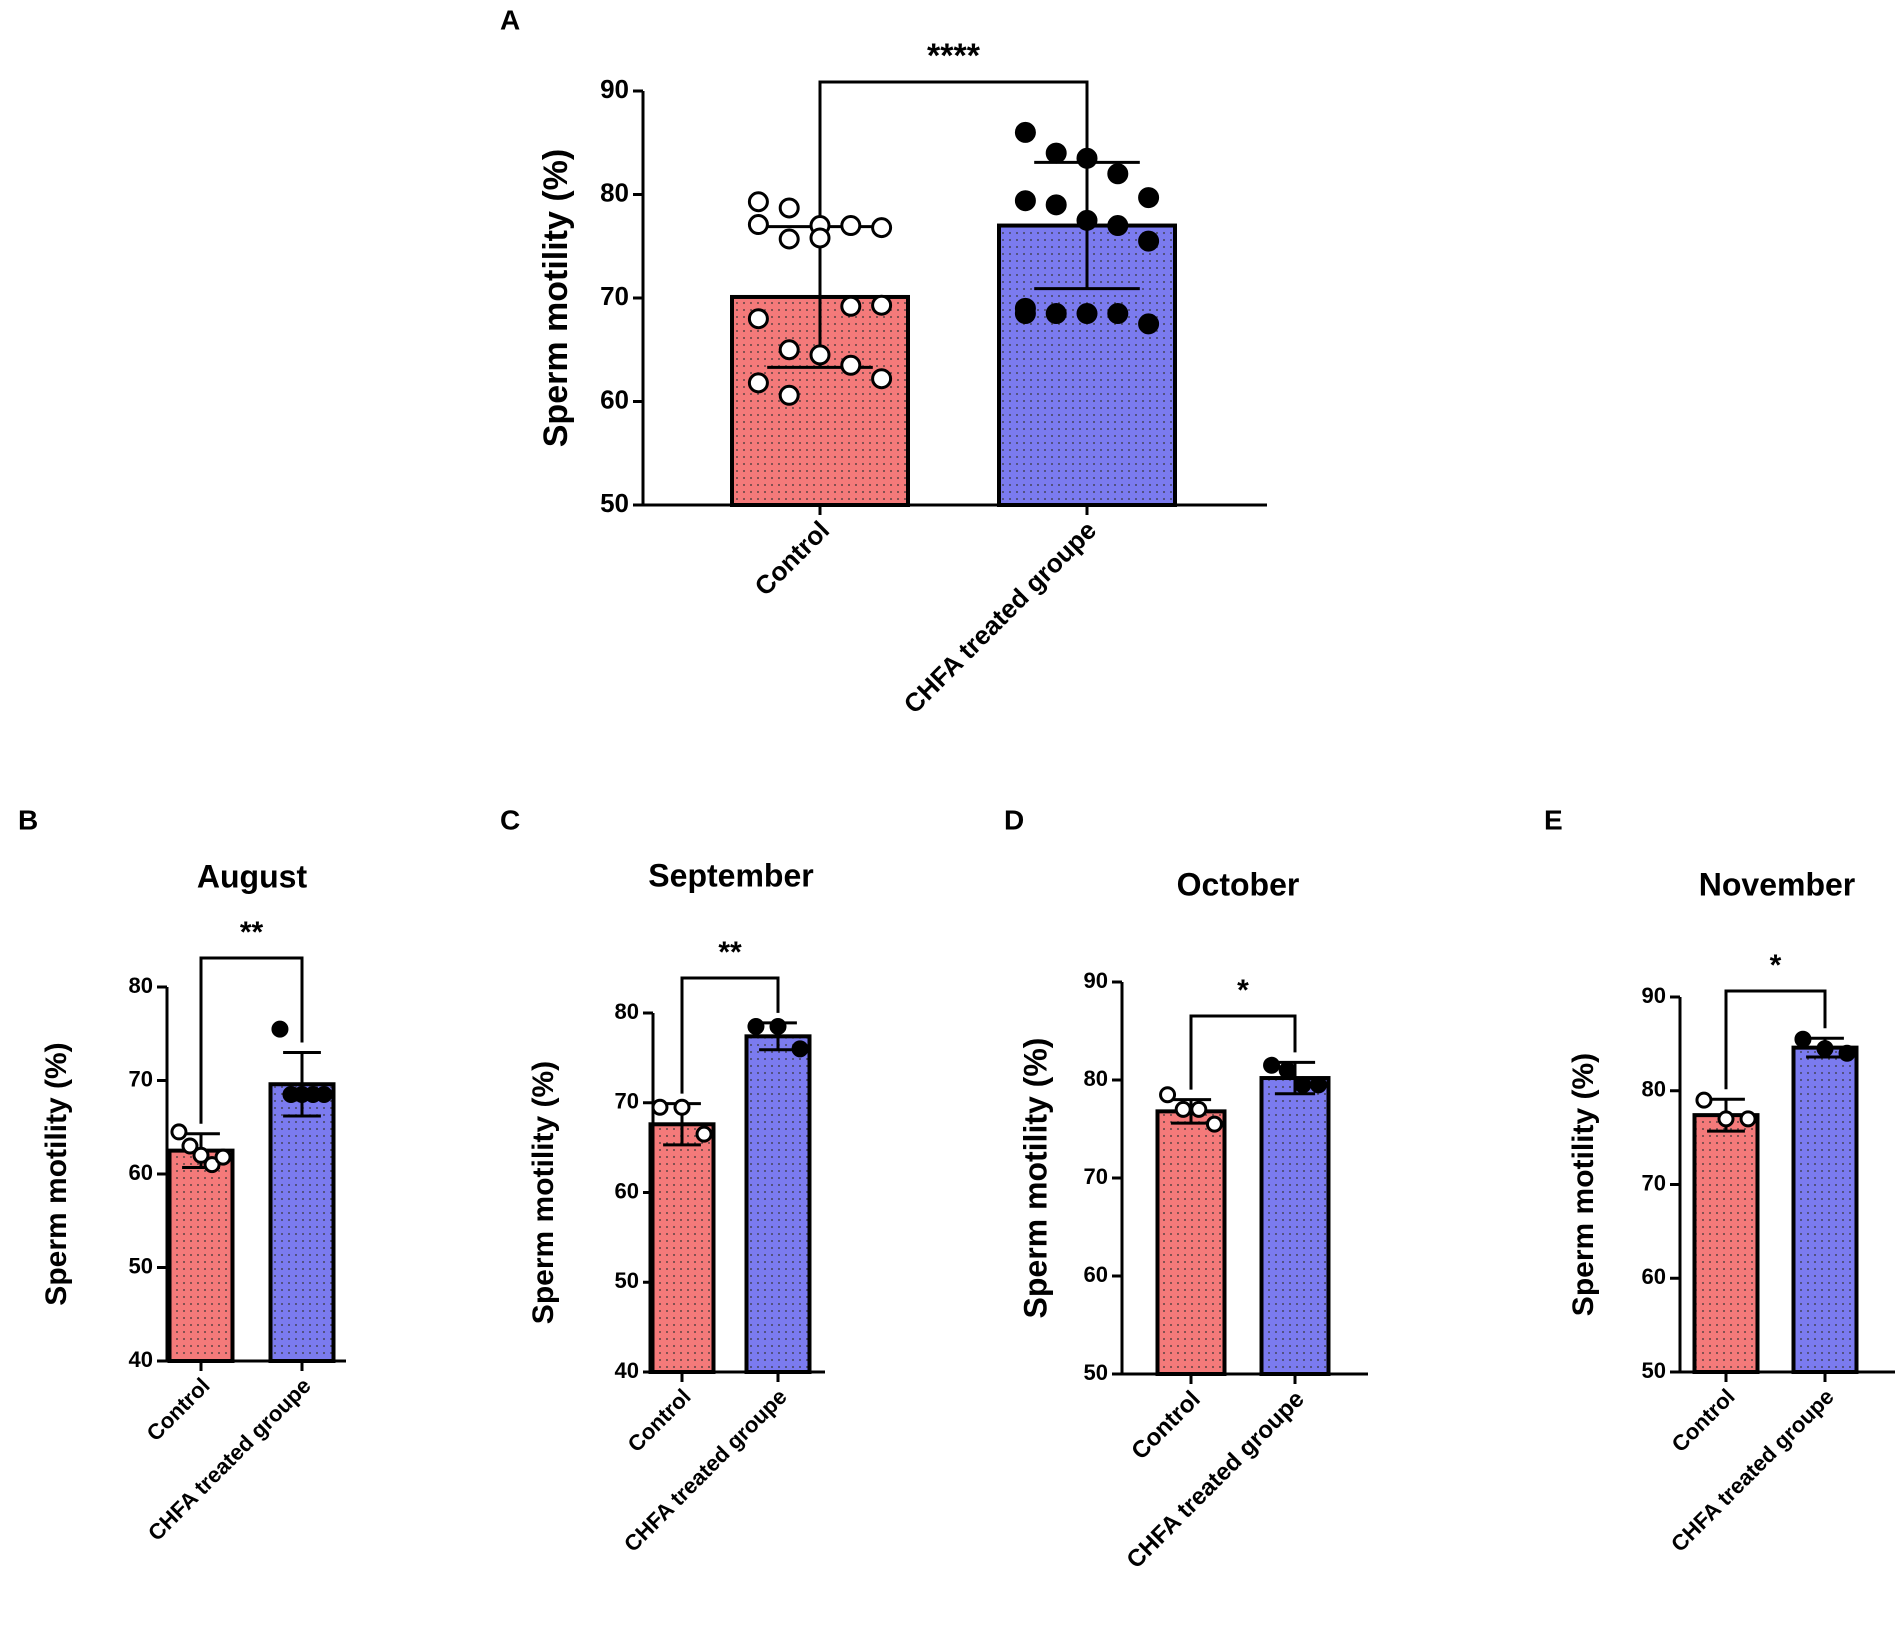  What do you see at coordinates (1553, 819) in the screenshot?
I see `panel-label: E` at bounding box center [1553, 819].